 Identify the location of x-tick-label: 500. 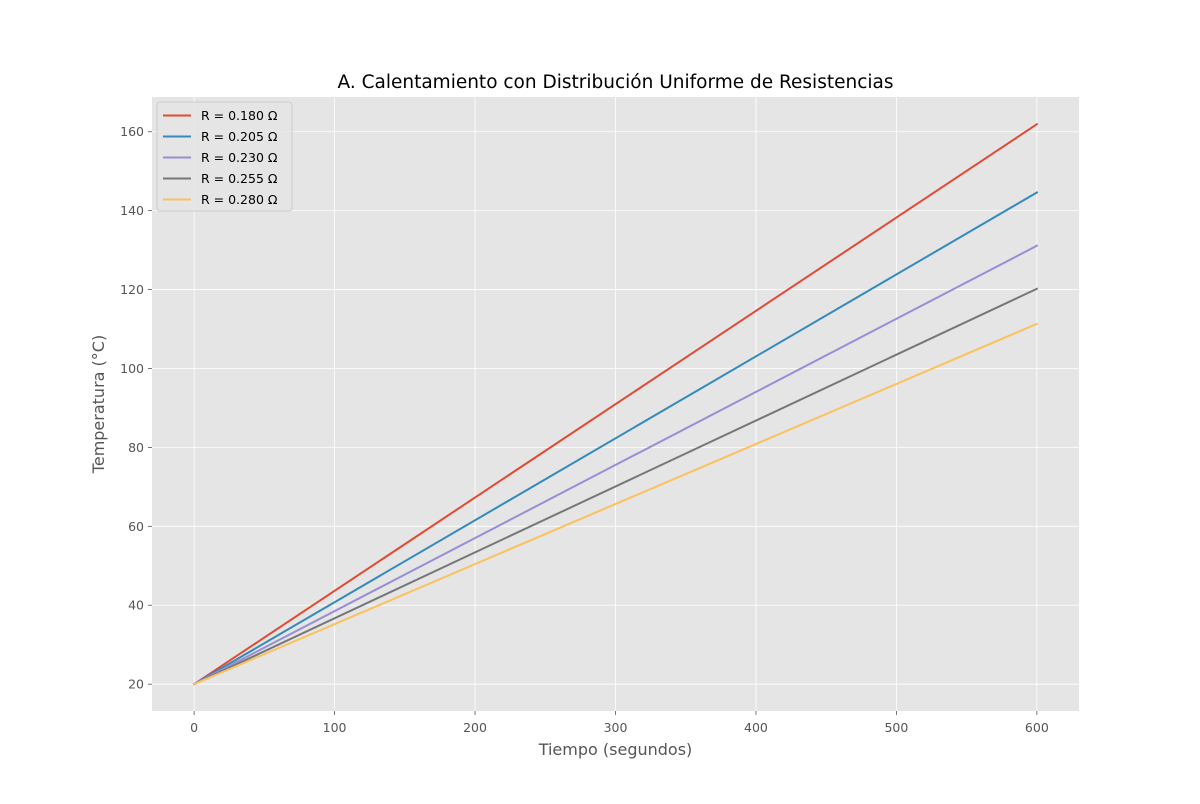
(896, 727).